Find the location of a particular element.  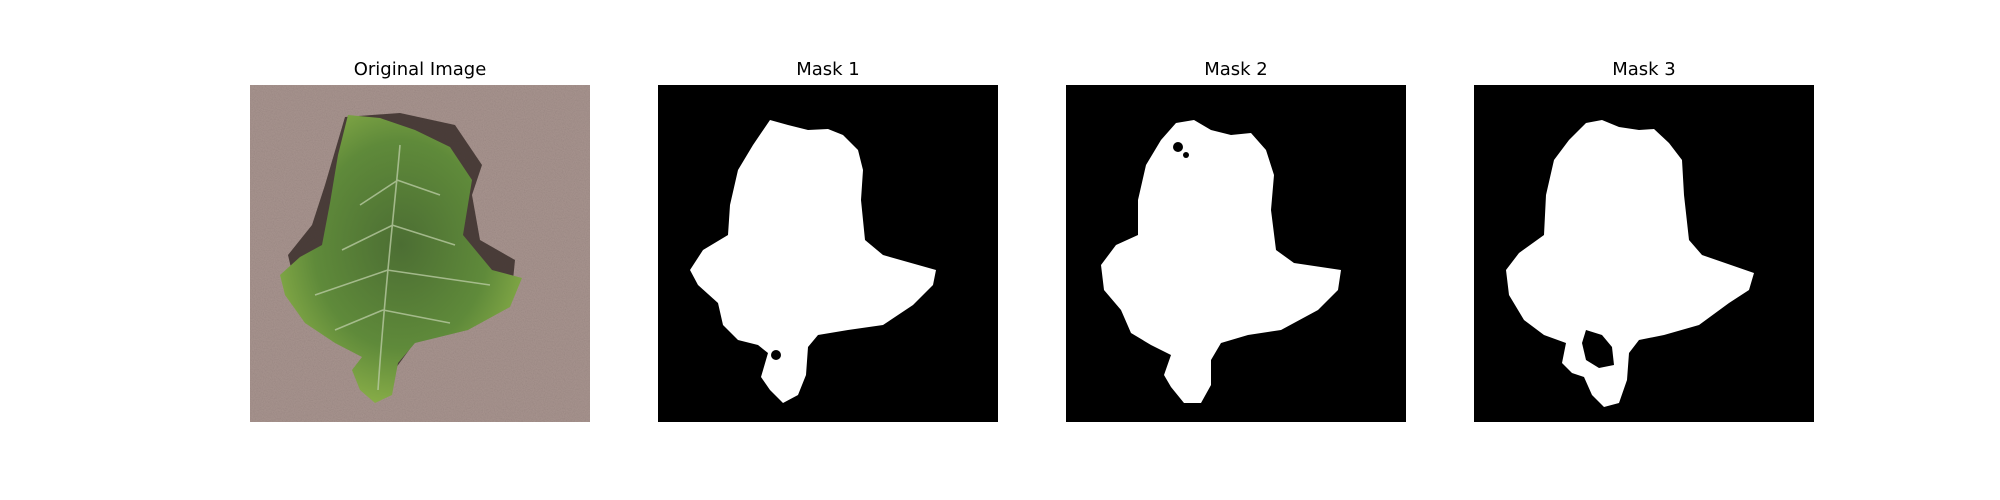

mask-1-image is located at coordinates (828, 253).